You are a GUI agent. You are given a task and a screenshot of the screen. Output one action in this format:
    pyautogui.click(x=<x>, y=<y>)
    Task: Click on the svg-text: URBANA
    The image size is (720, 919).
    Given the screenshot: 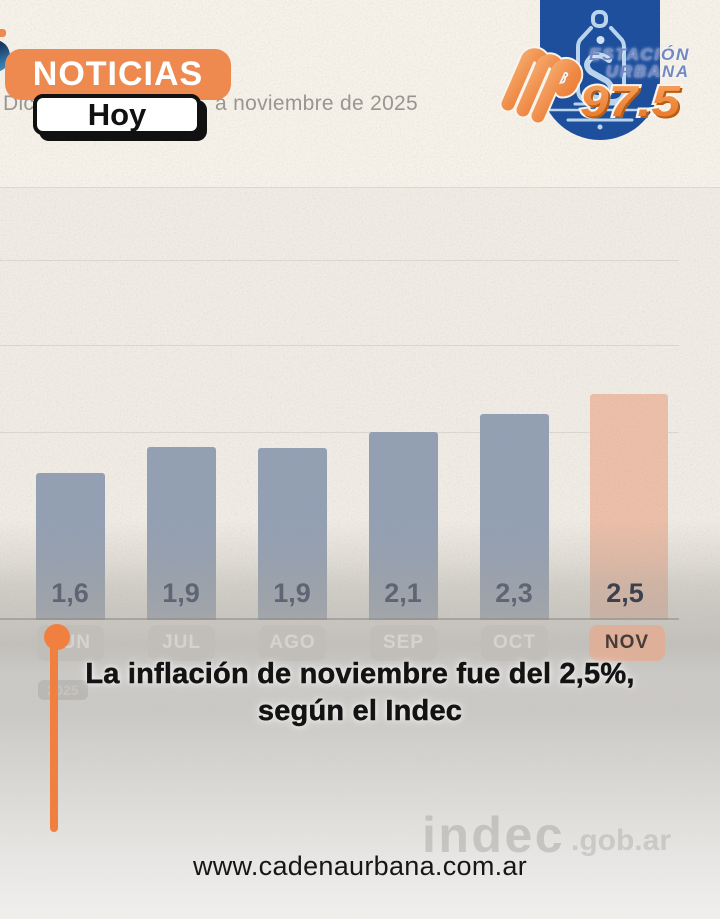 What is the action you would take?
    pyautogui.click(x=648, y=71)
    